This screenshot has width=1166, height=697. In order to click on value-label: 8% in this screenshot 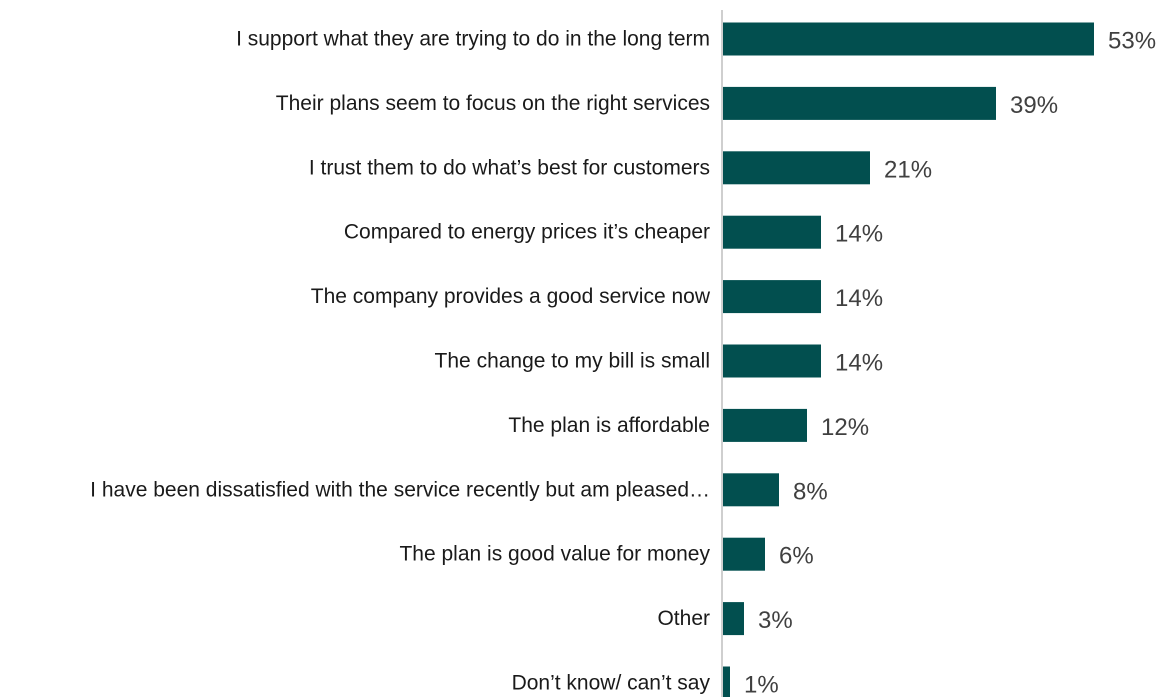, I will do `click(810, 491)`.